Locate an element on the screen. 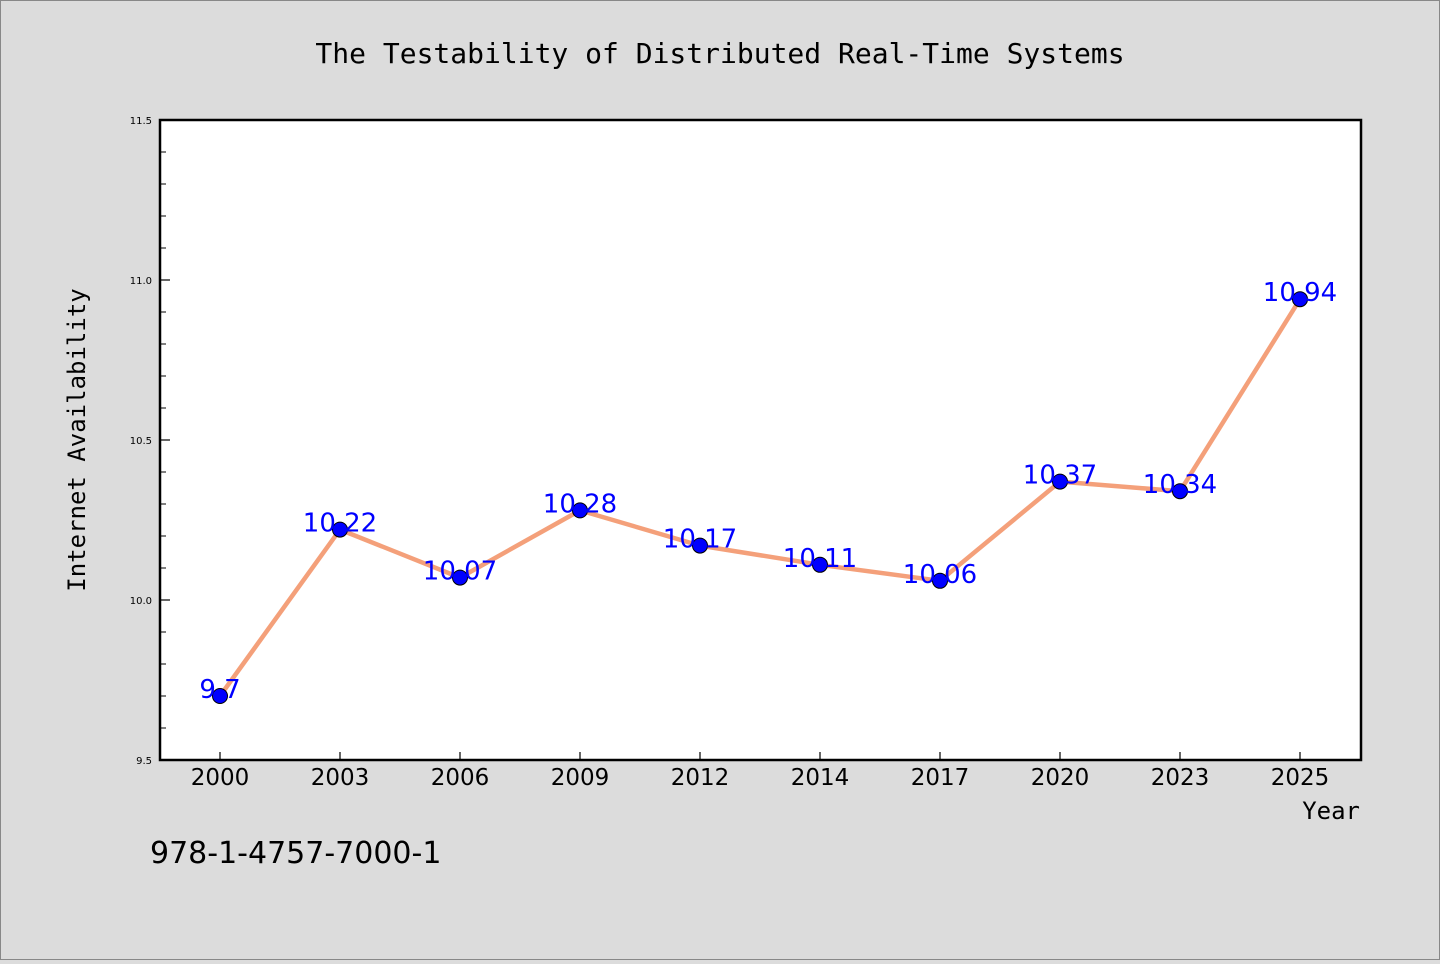 The width and height of the screenshot is (1440, 964). y-axis: 9.5 10.0 10.5 11.0 11.5 is located at coordinates (150, 441).